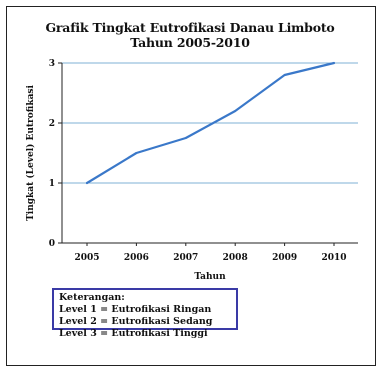  Describe the element at coordinates (30, 153) in the screenshot. I see `y-axis-title: Tingkat (Level) Eutrofikasi` at that location.